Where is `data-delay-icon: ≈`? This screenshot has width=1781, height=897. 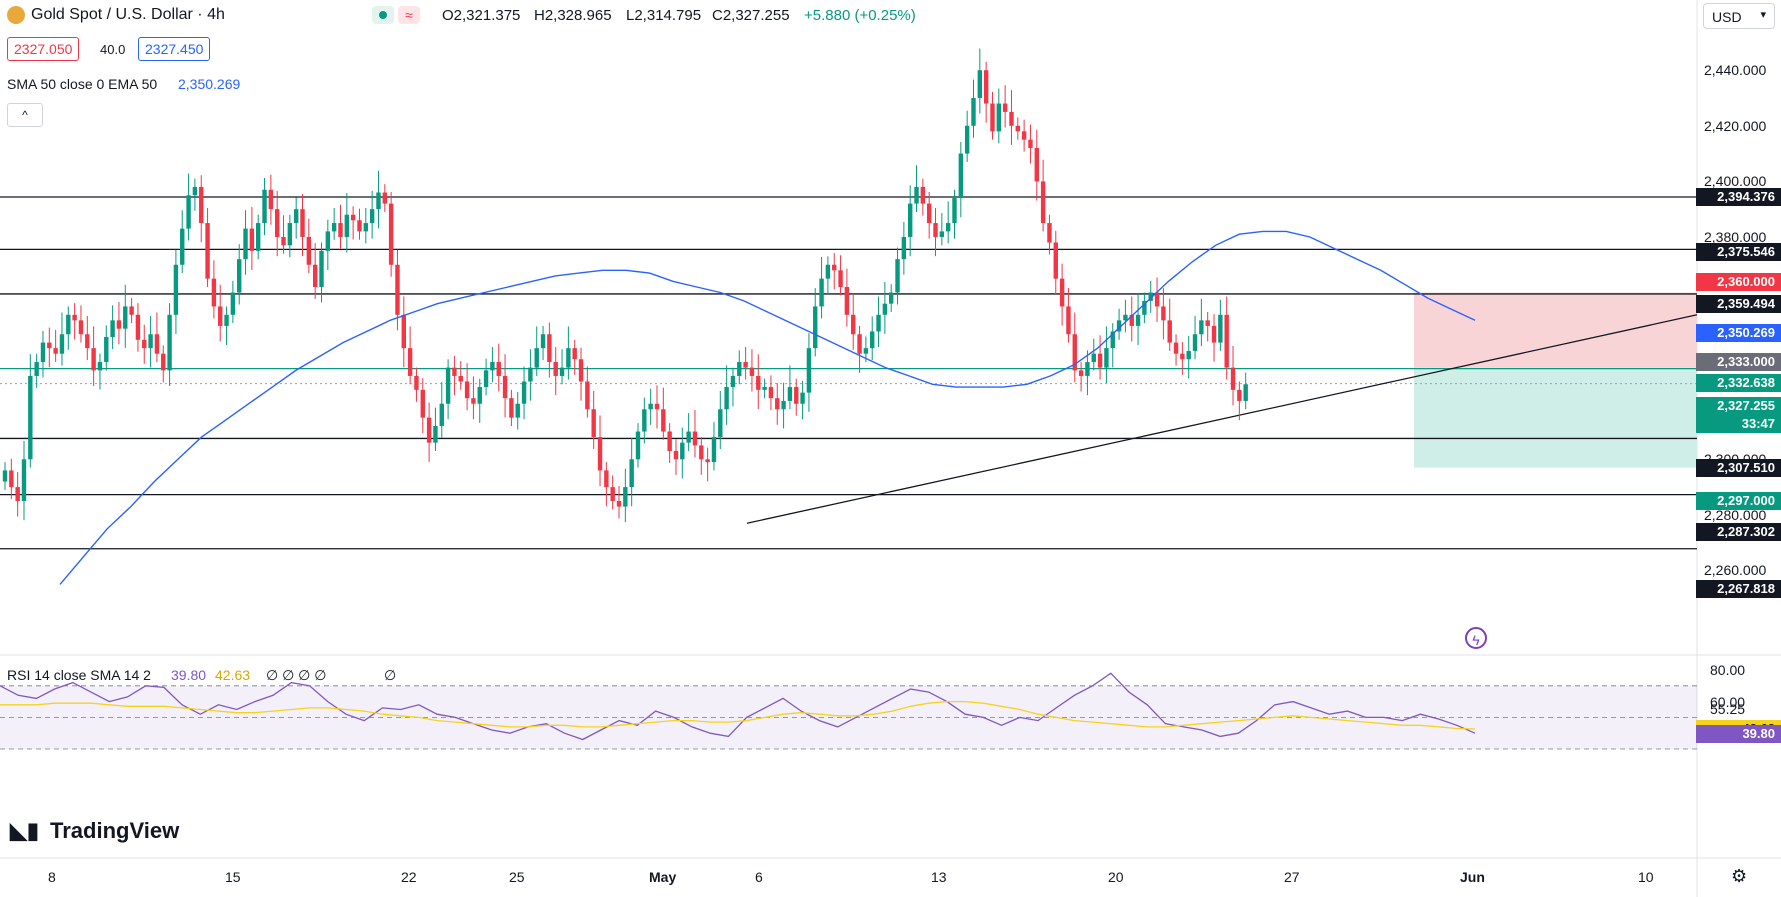 data-delay-icon: ≈ is located at coordinates (409, 15).